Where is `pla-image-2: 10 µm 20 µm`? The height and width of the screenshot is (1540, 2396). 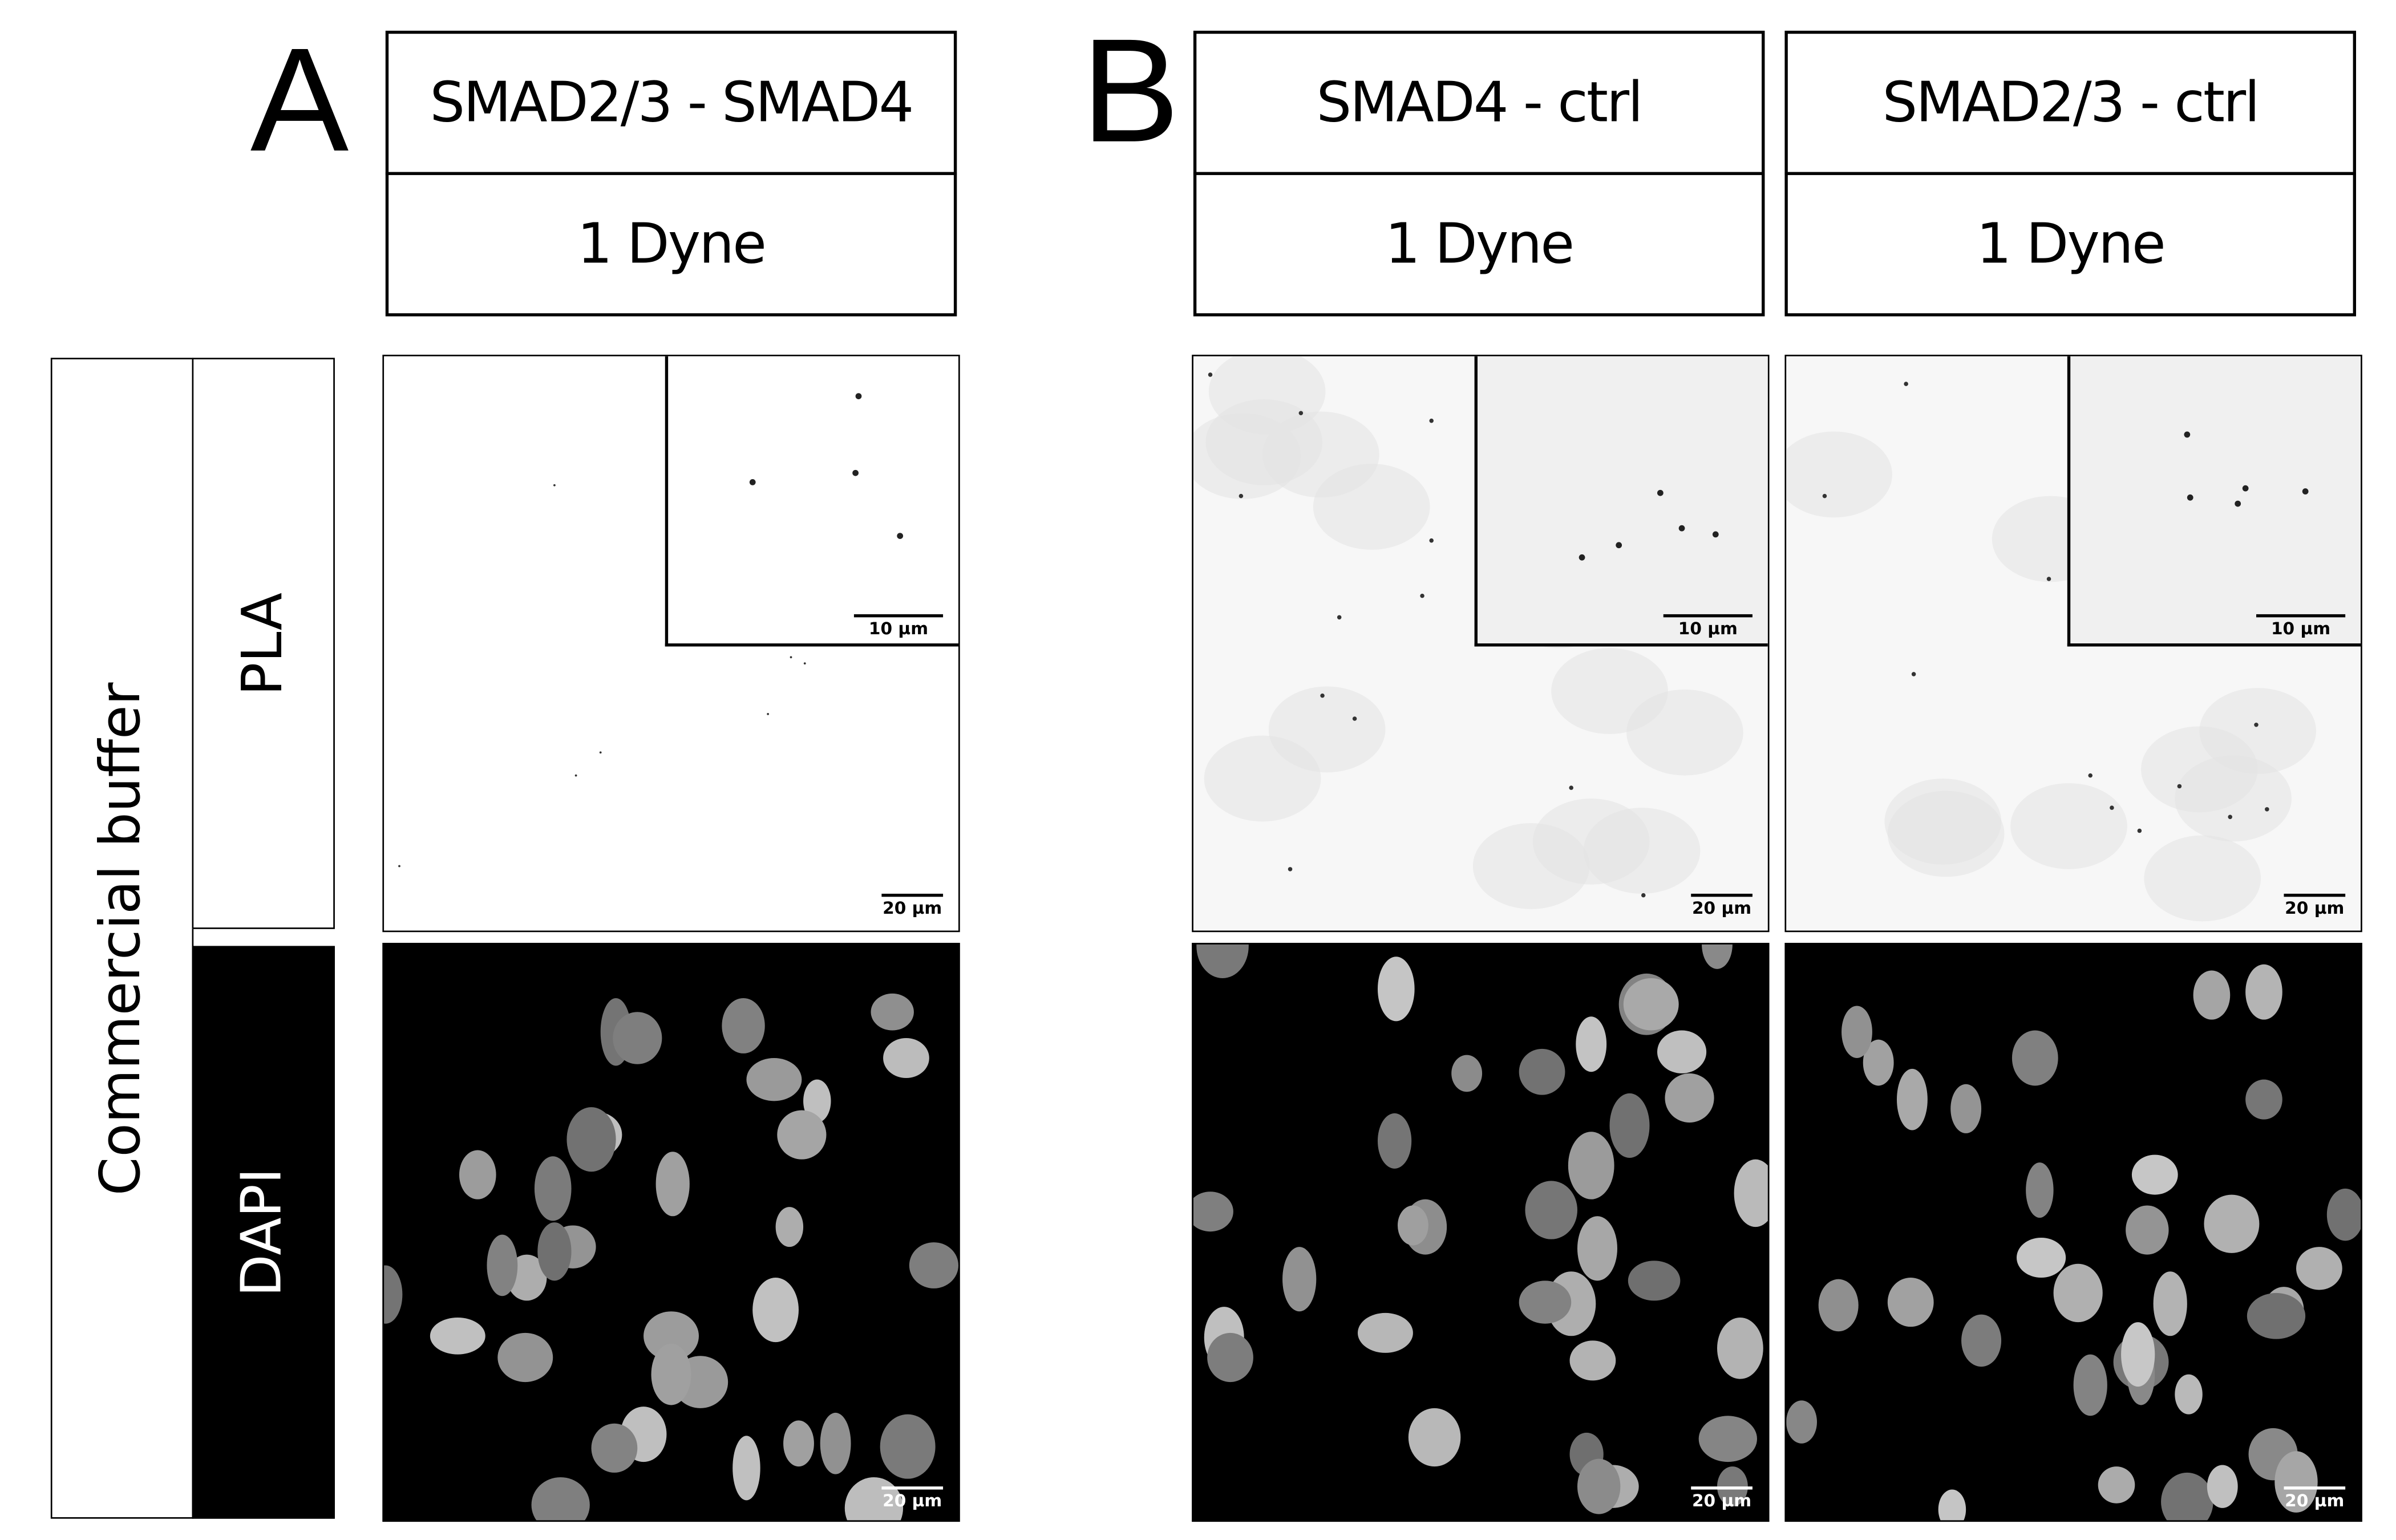
pla-image-2: 10 µm 20 µm is located at coordinates (2073, 644).